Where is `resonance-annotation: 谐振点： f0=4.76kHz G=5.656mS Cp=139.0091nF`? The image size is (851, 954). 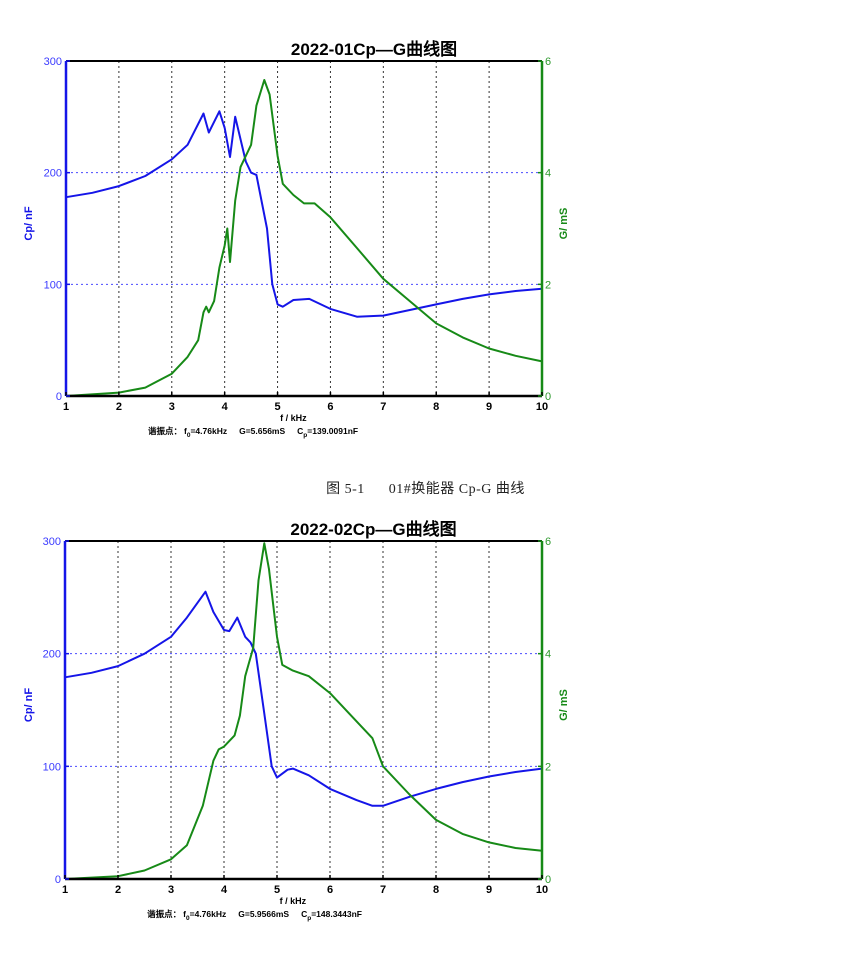 resonance-annotation: 谐振点： f0=4.76kHz G=5.656mS Cp=139.0091nF is located at coordinates (253, 432).